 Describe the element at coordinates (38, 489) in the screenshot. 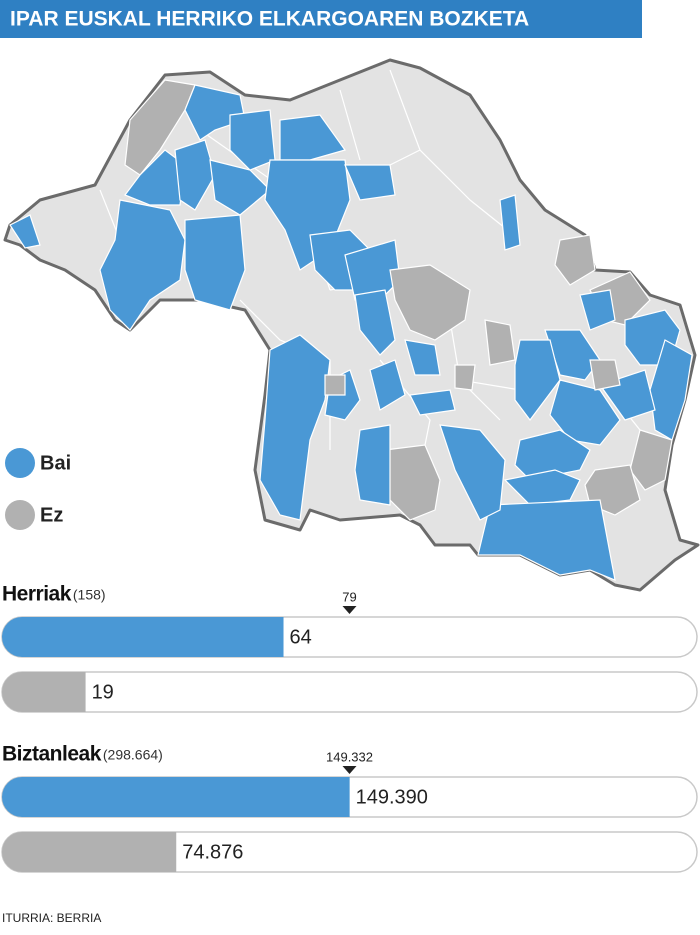

I see `legend: Bai Ez` at that location.